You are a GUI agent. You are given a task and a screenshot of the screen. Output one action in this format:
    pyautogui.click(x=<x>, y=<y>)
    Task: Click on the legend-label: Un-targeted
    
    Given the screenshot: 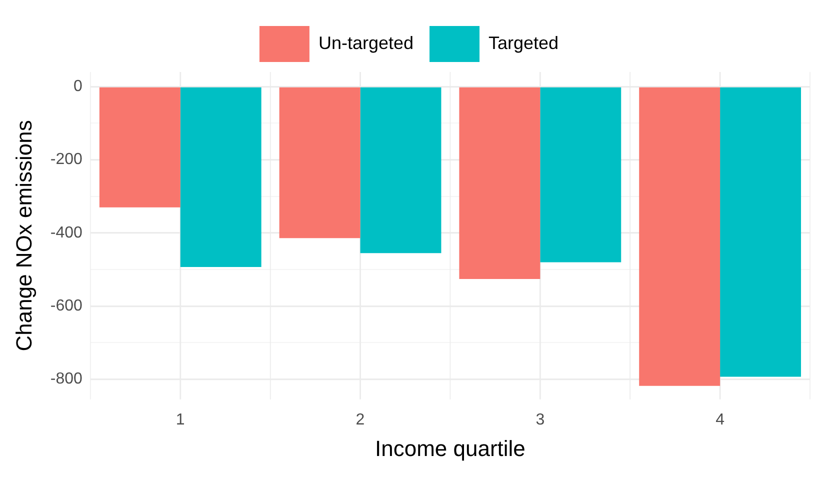 What is the action you would take?
    pyautogui.click(x=366, y=42)
    